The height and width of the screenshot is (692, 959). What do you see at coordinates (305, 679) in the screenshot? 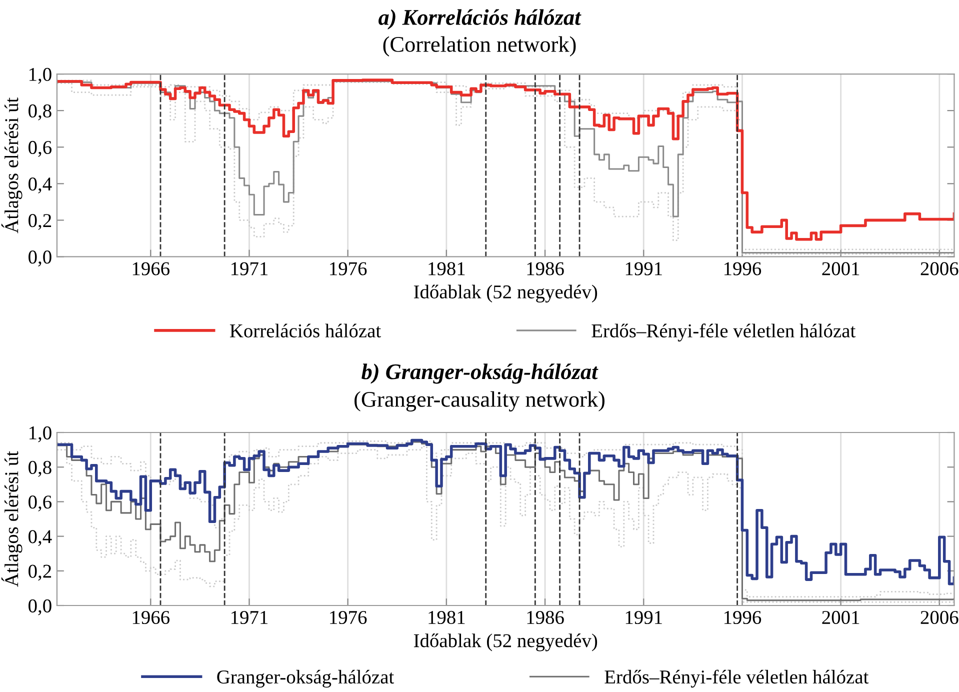
I see `legend-label: Granger-okság-hálózat` at bounding box center [305, 679].